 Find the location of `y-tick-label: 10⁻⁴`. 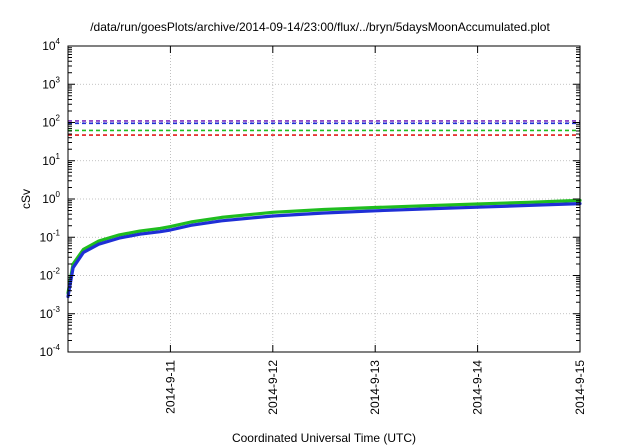

y-tick-label: 10⁻⁴ is located at coordinates (50, 351).